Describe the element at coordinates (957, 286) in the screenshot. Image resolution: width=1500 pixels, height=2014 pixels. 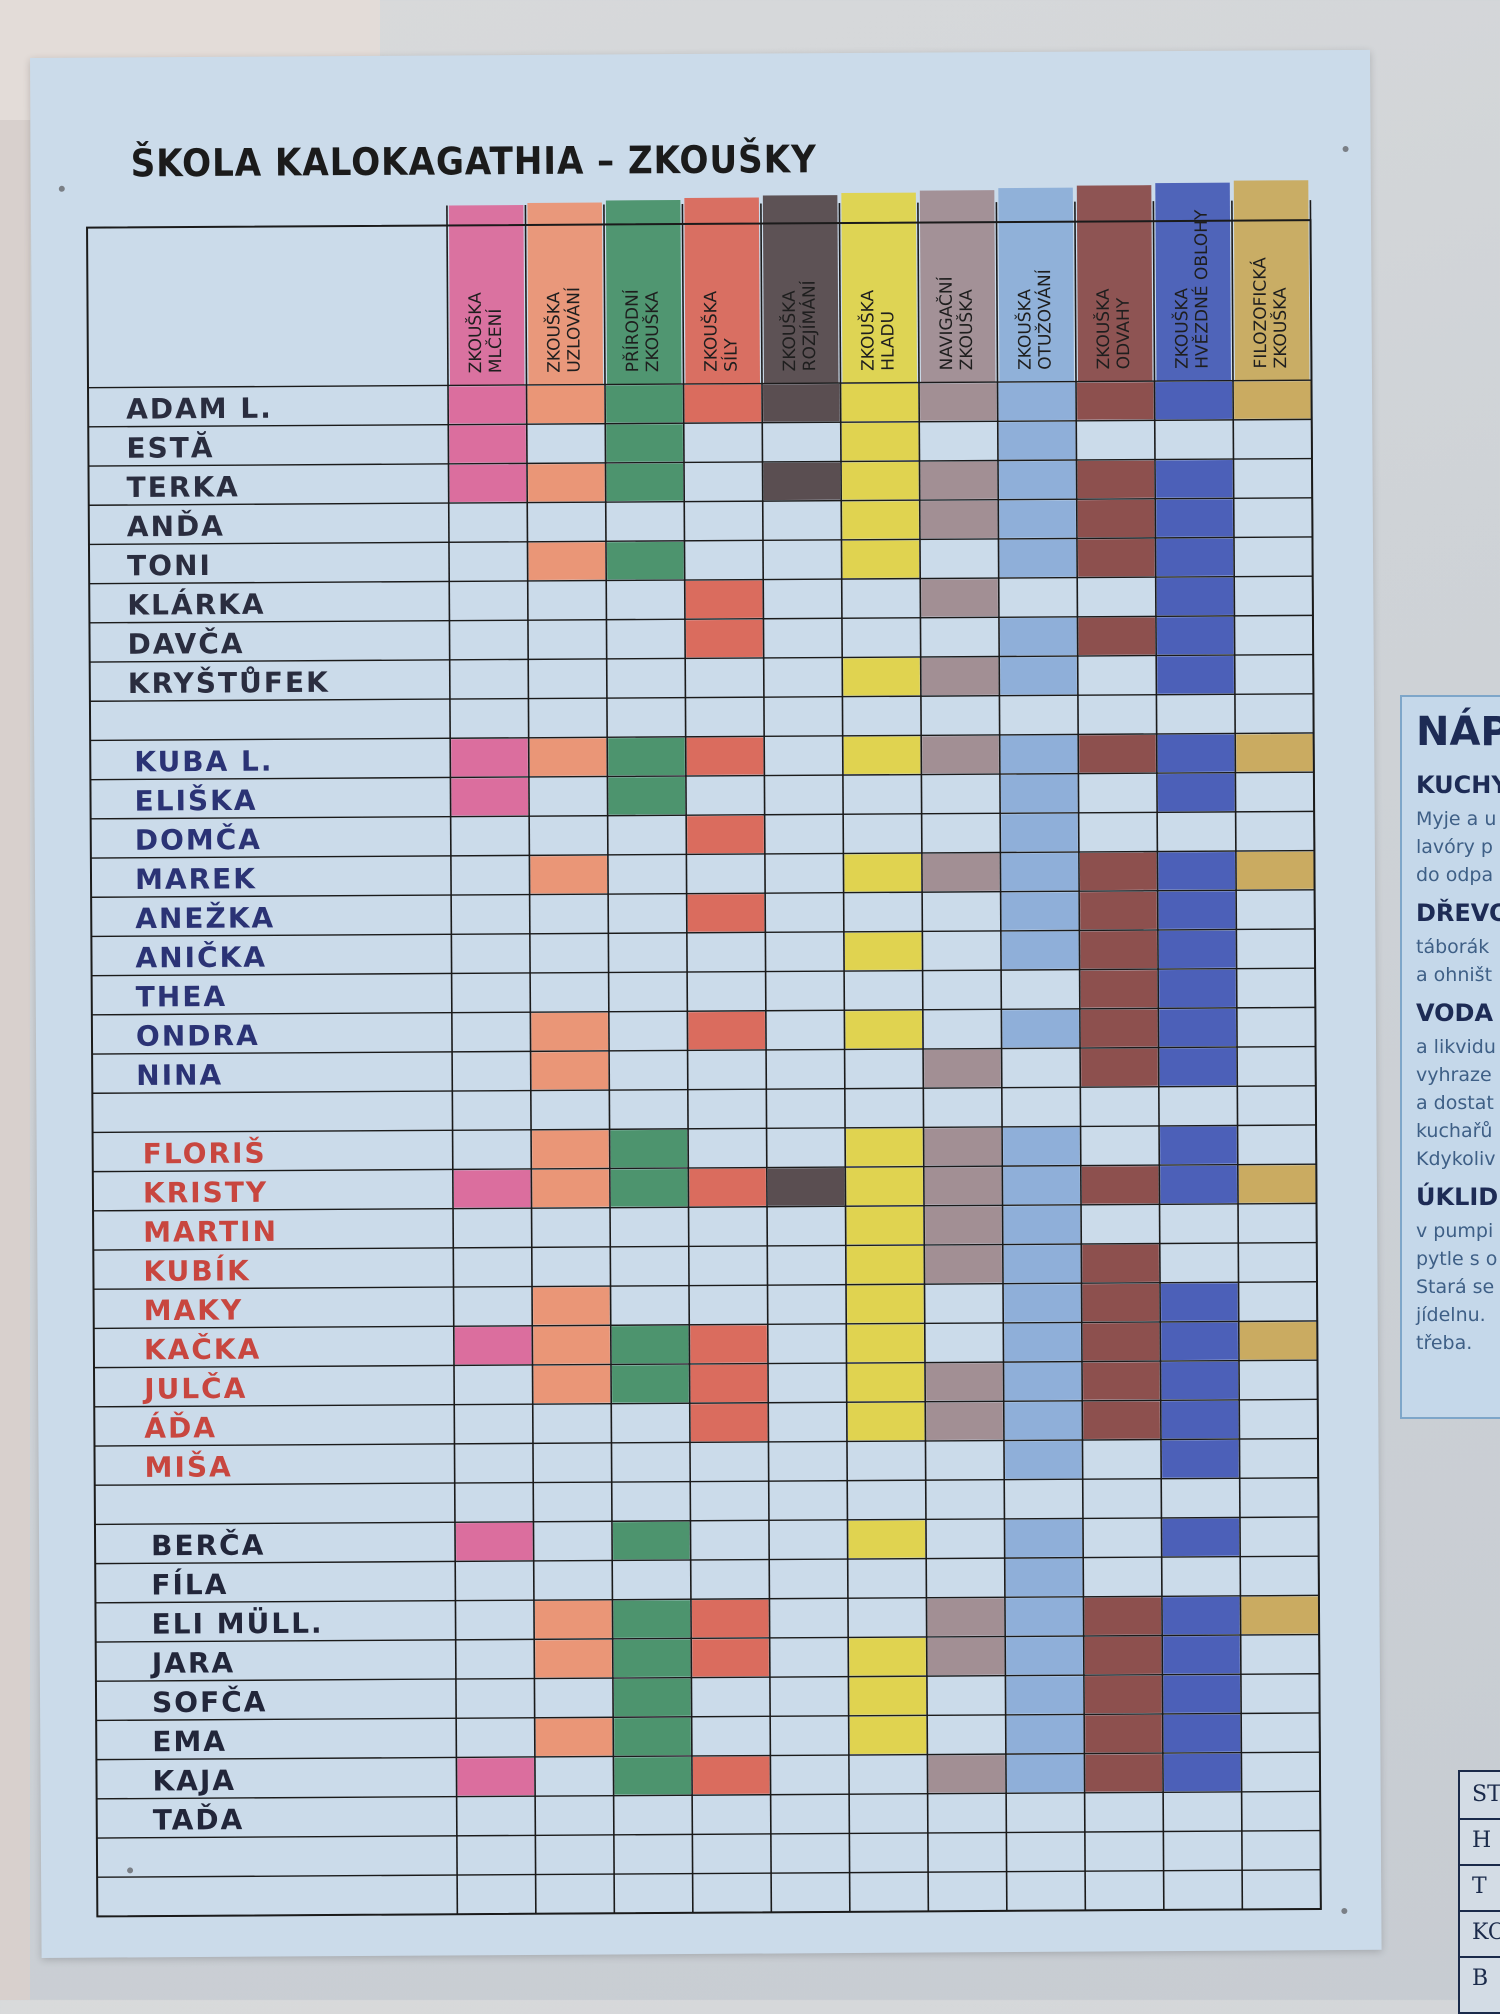
I see `column-header: NAVIGAČNÍZKOUŠKA` at that location.